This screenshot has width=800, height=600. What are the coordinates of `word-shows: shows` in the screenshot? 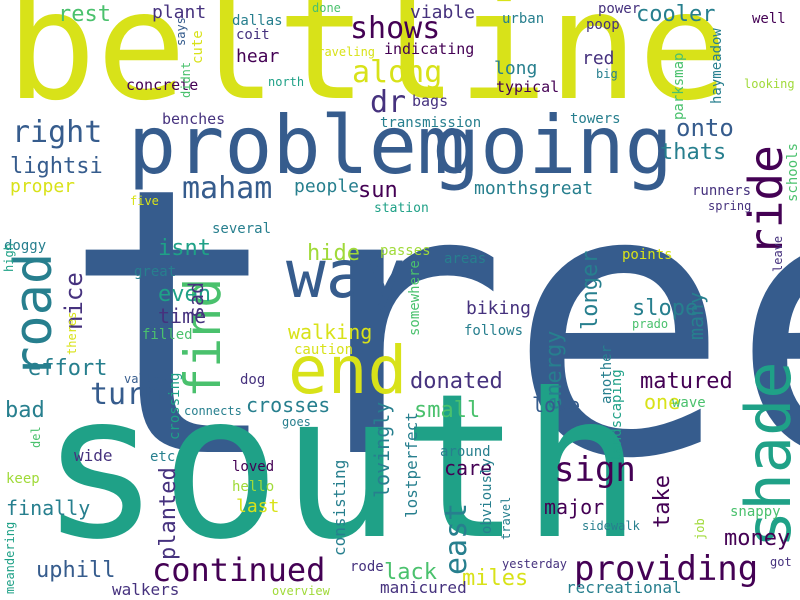 It's located at (395, 28).